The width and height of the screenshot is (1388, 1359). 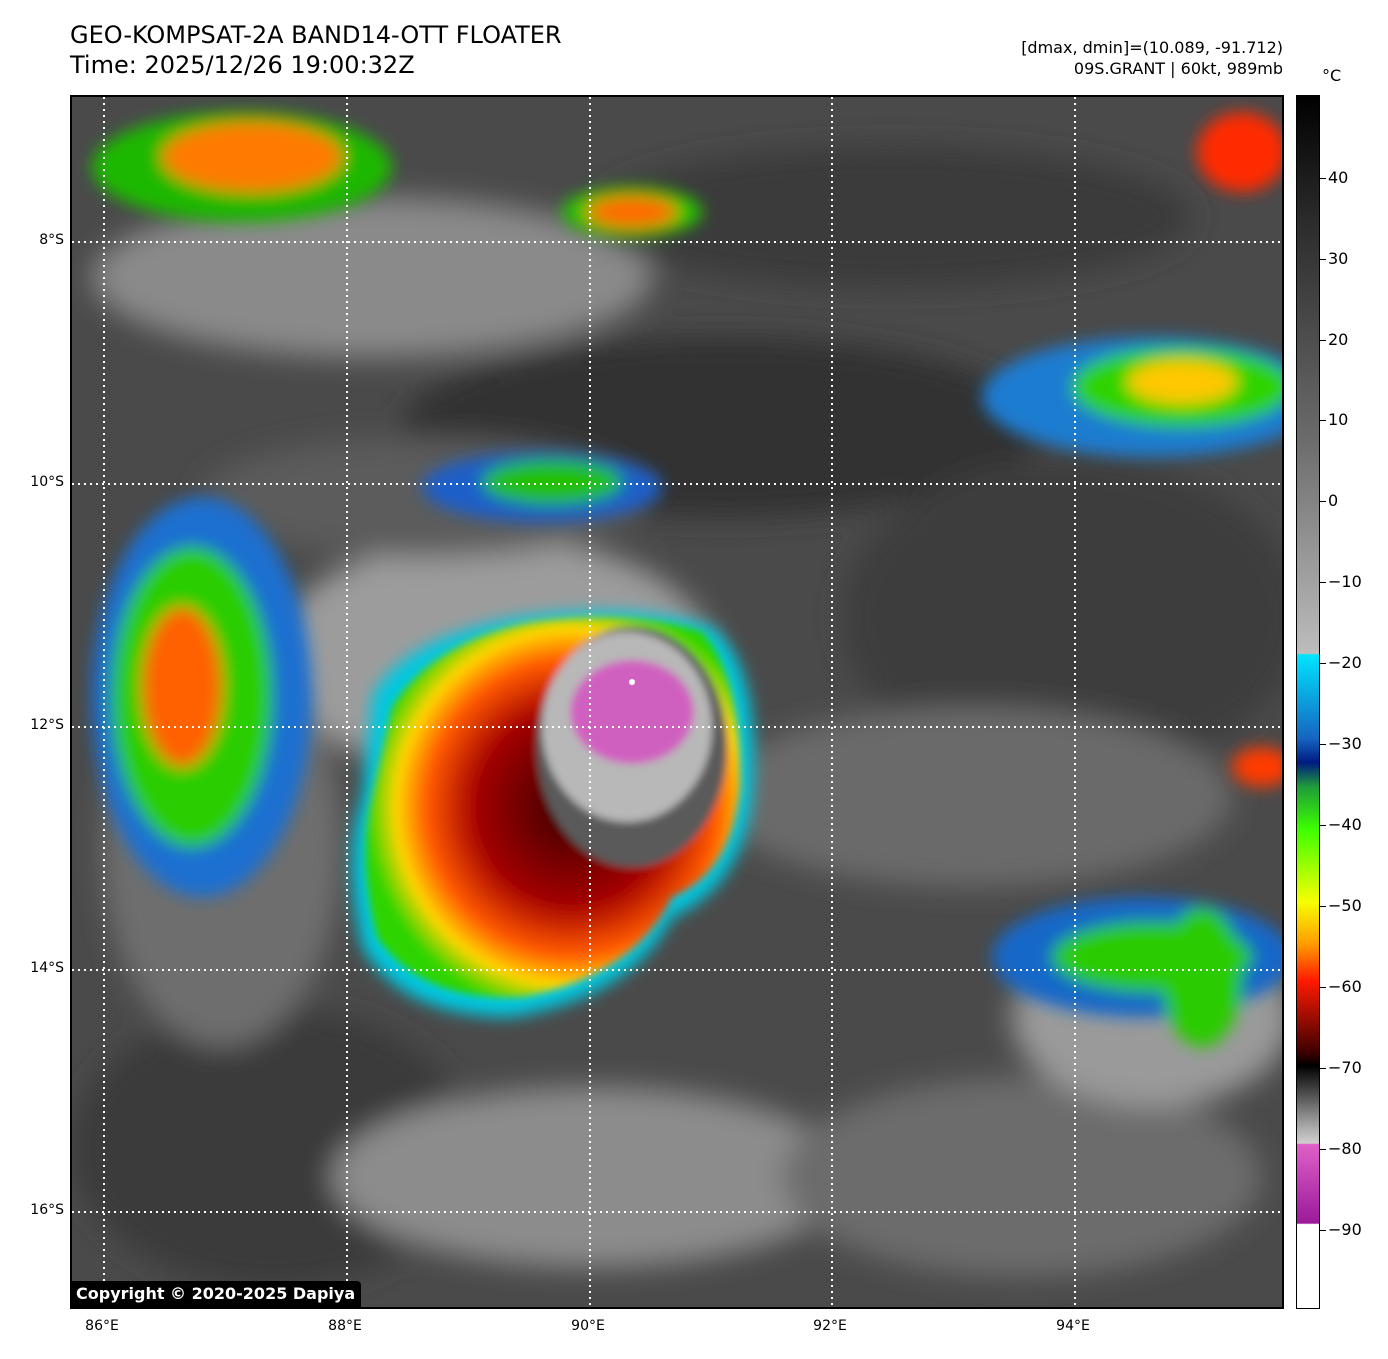 What do you see at coordinates (1345, 824) in the screenshot?
I see `colorbar-label: −40` at bounding box center [1345, 824].